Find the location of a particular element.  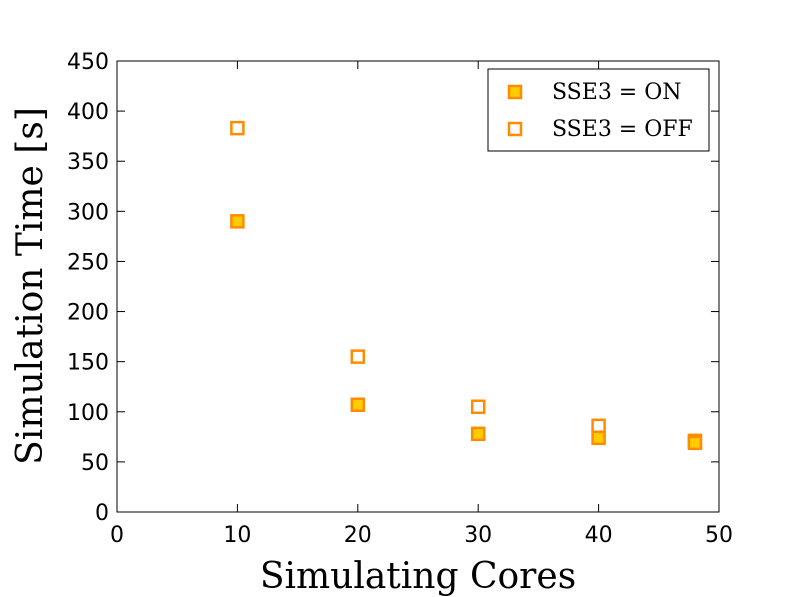

legend: SSE3 = ON SSE3 = OFF is located at coordinates (598, 110).